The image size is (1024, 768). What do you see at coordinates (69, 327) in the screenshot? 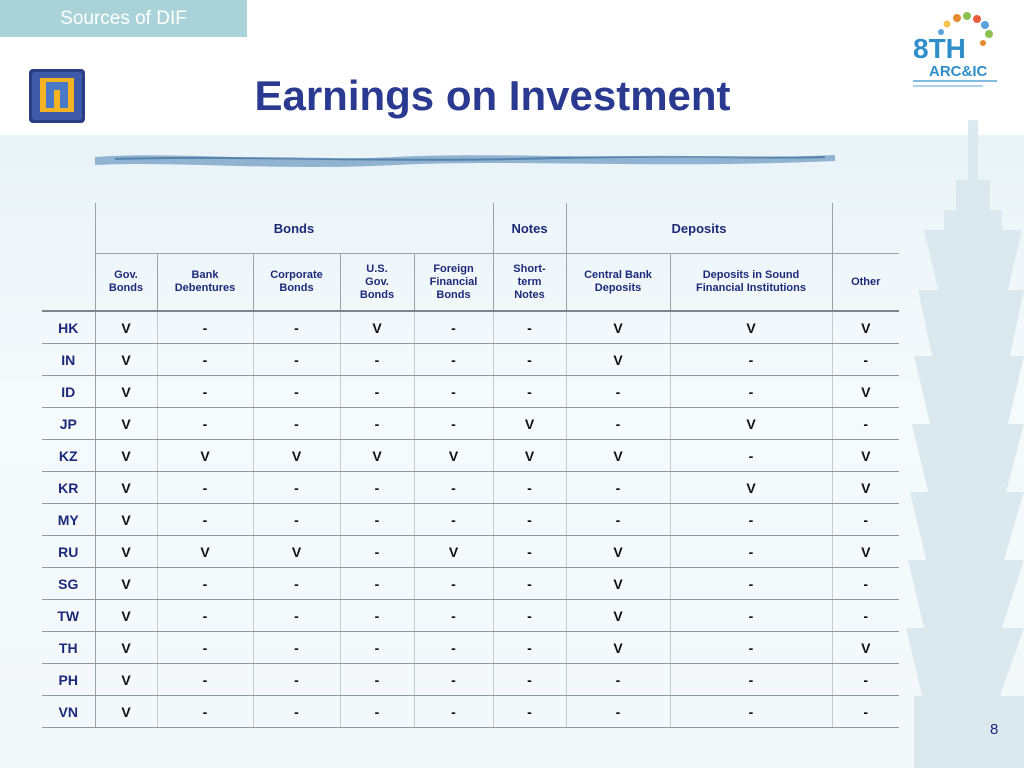
I see `country-code: HK` at bounding box center [69, 327].